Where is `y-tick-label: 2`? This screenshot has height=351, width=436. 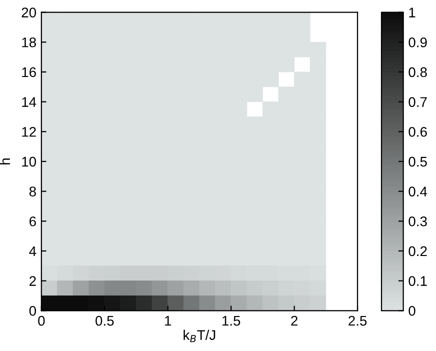
y-tick-label: 2 is located at coordinates (33, 281).